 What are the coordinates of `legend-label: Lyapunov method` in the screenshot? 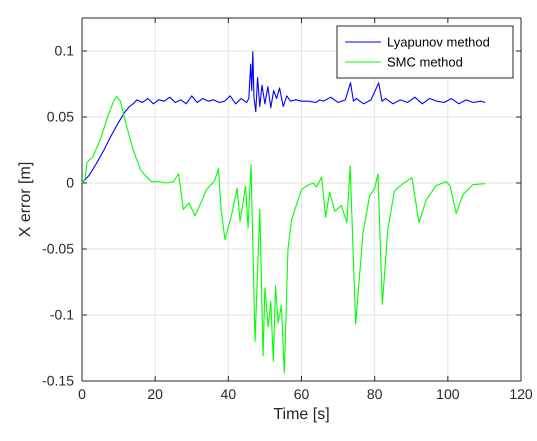 It's located at (438, 42).